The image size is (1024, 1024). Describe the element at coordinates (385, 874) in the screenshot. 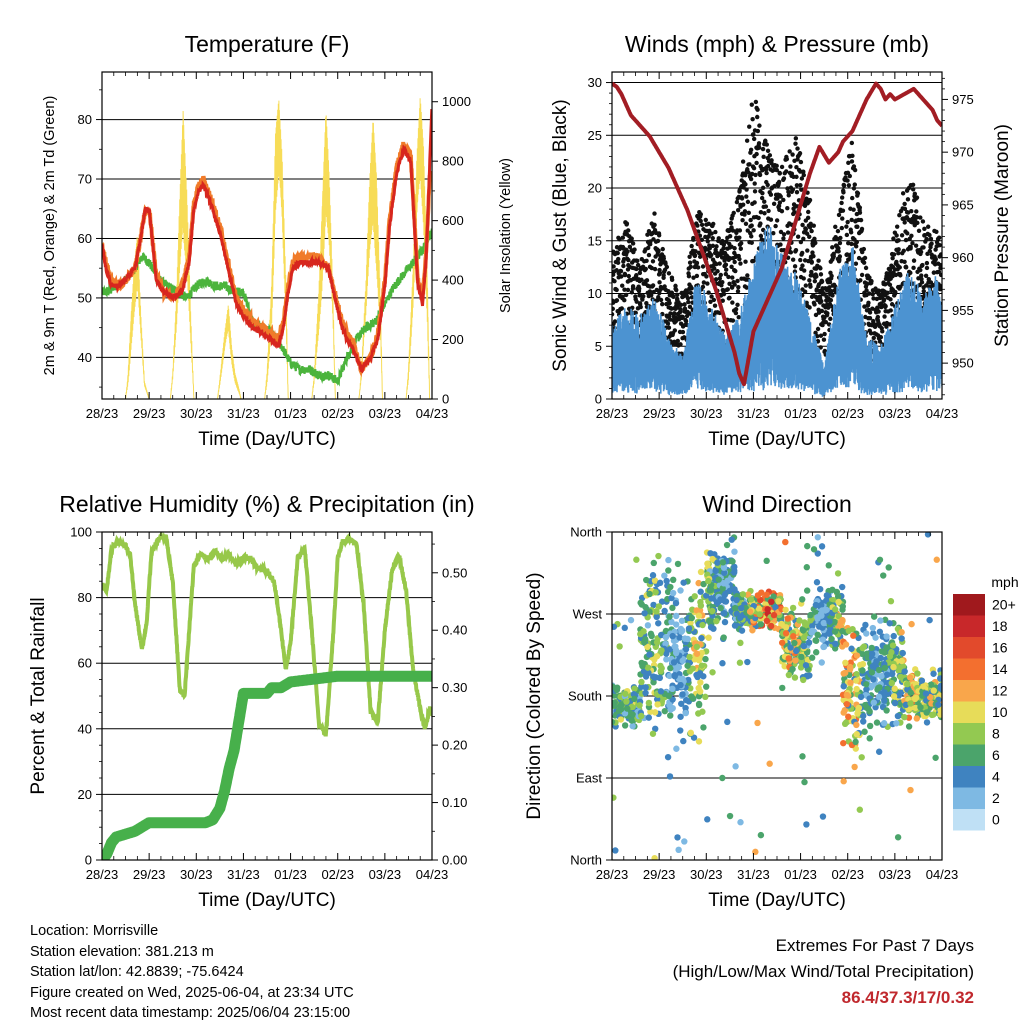

I see `humidity-x-tick-label: 03/23` at that location.